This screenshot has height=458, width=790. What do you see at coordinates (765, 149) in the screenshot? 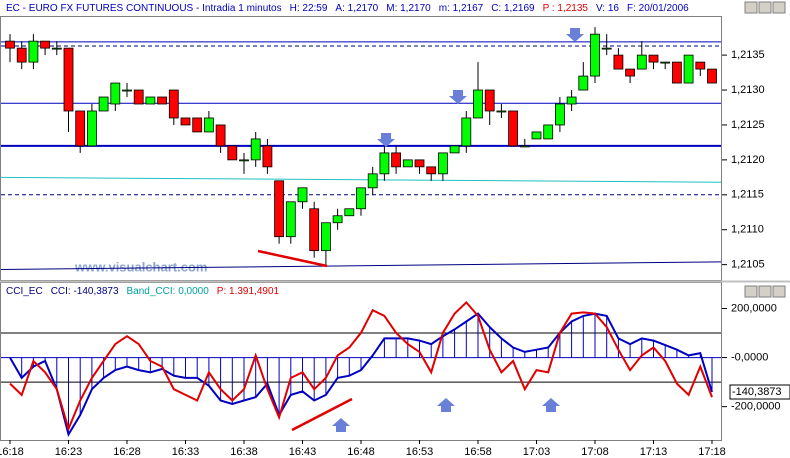
I see `window-buttons` at bounding box center [765, 149].